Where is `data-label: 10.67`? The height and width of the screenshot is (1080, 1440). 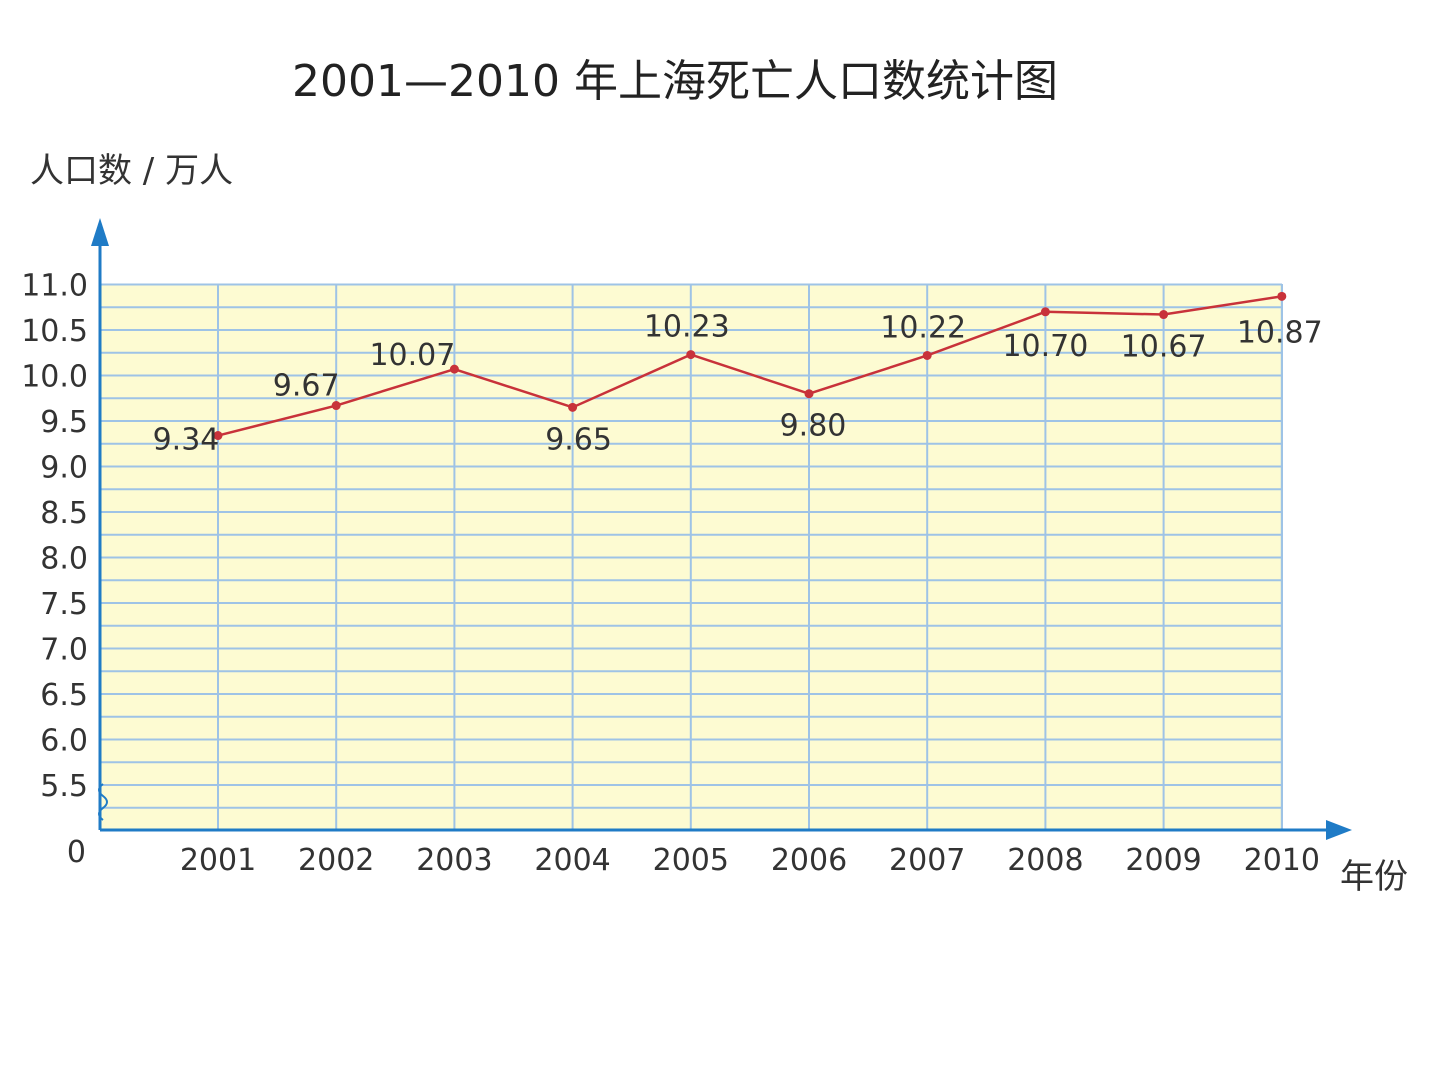 data-label: 10.67 is located at coordinates (1164, 347).